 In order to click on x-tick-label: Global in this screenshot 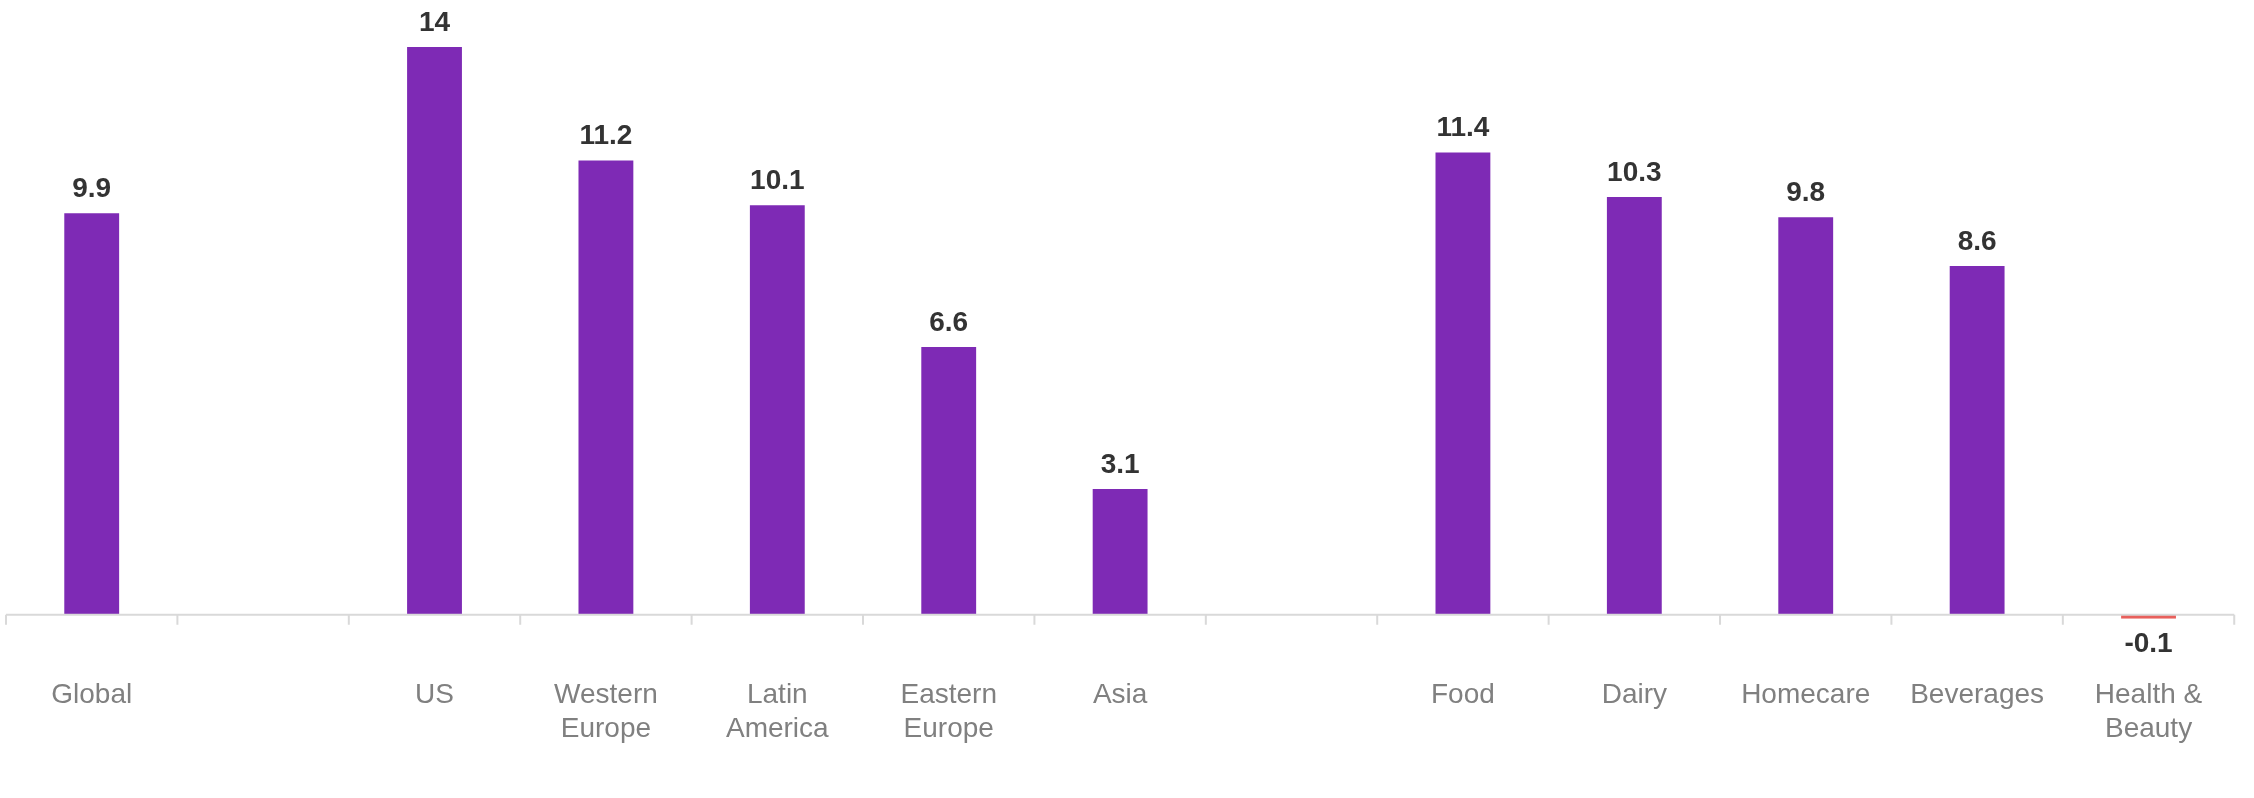, I will do `click(92, 694)`.